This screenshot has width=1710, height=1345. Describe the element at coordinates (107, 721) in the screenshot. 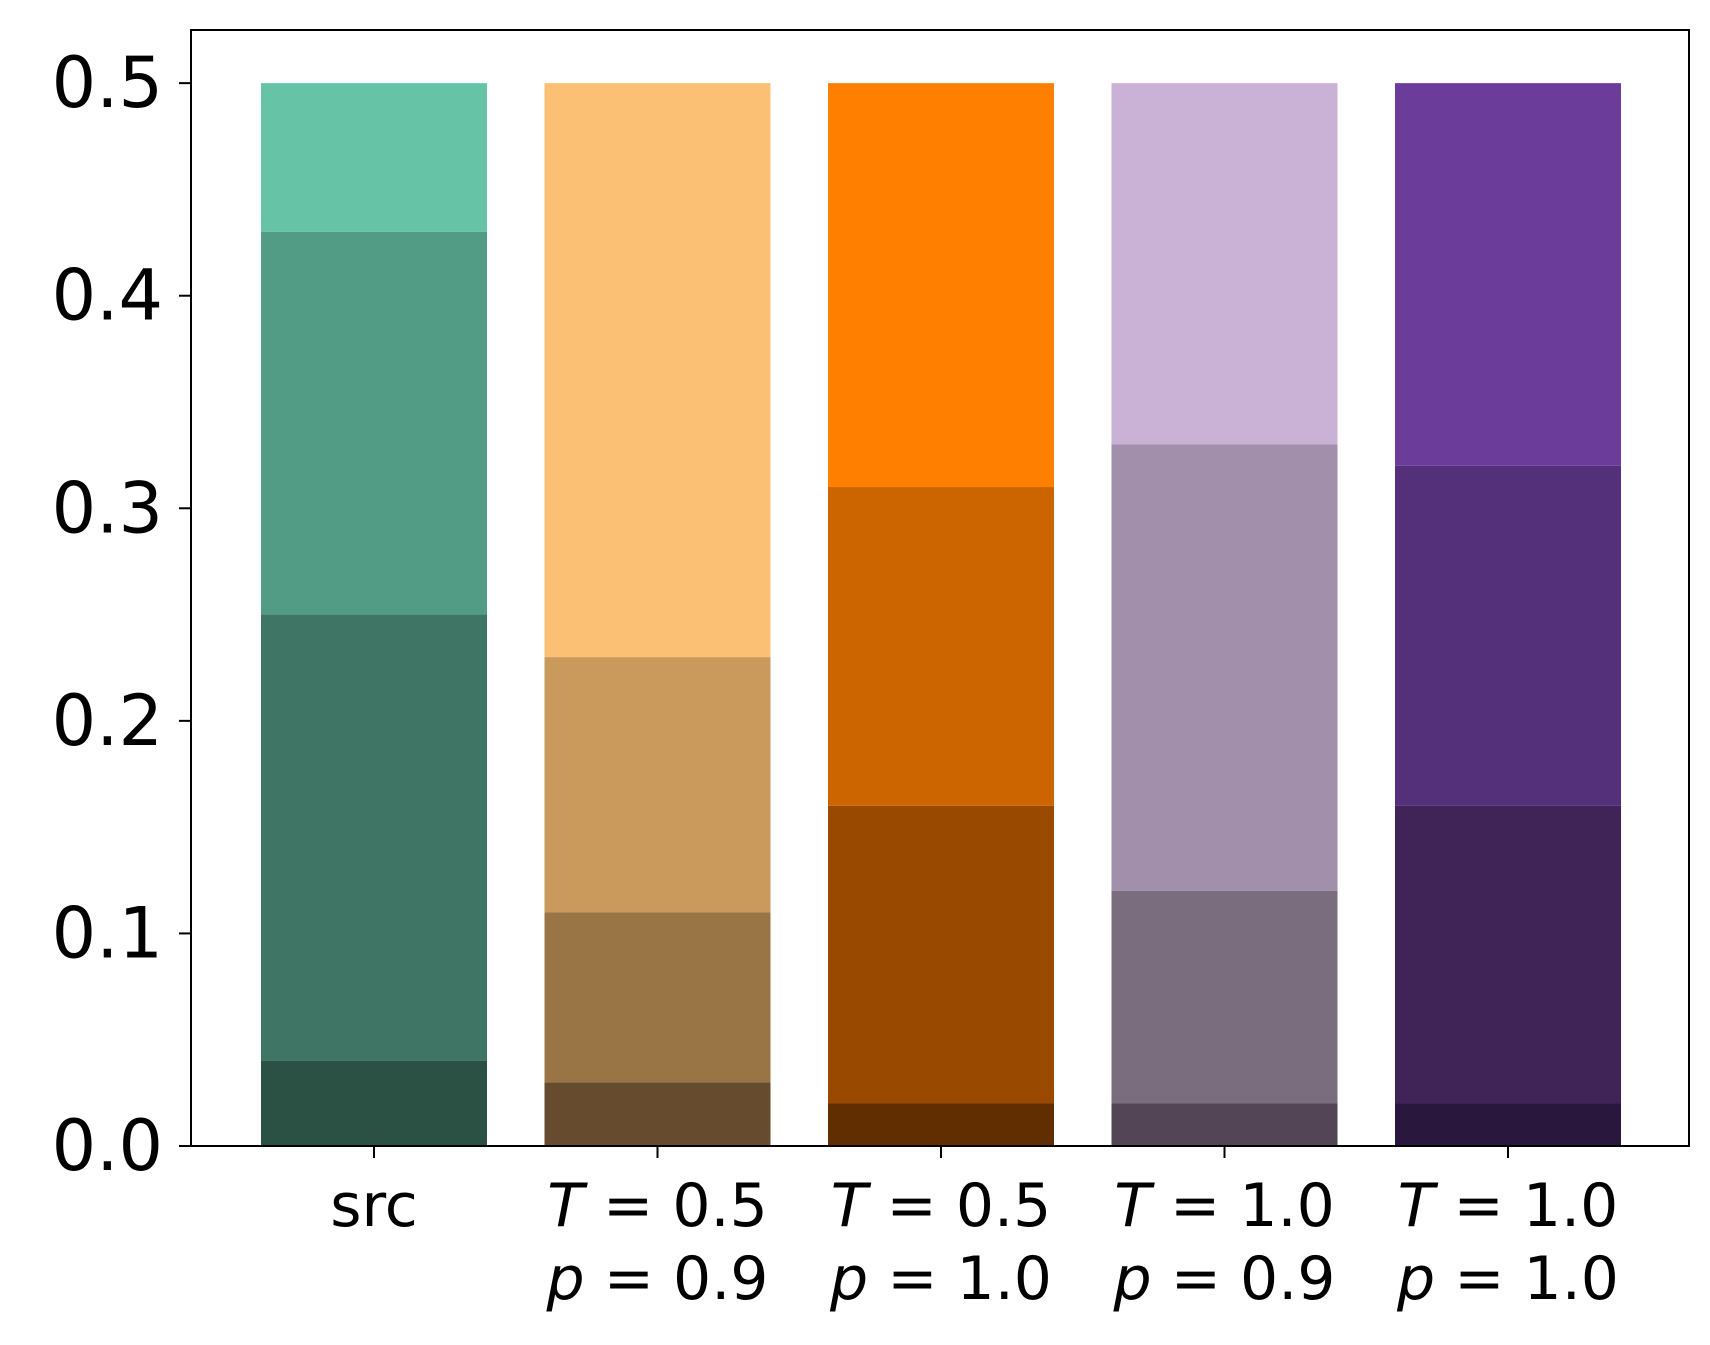

I see `y-tick-label: 0.2` at that location.